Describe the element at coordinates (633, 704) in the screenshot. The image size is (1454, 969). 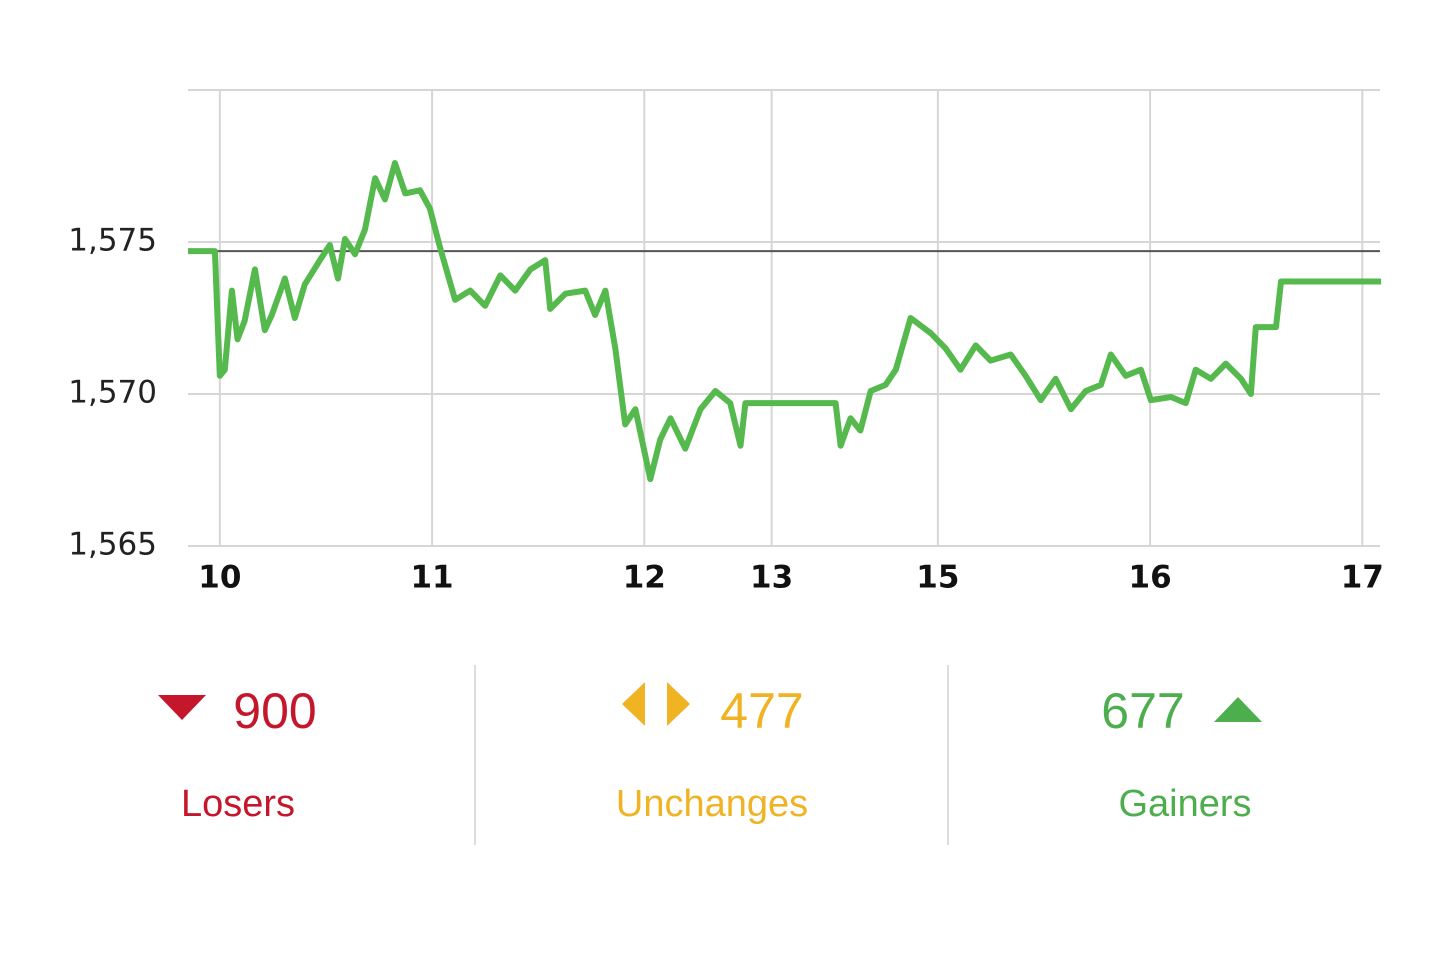
I see `left-icon` at that location.